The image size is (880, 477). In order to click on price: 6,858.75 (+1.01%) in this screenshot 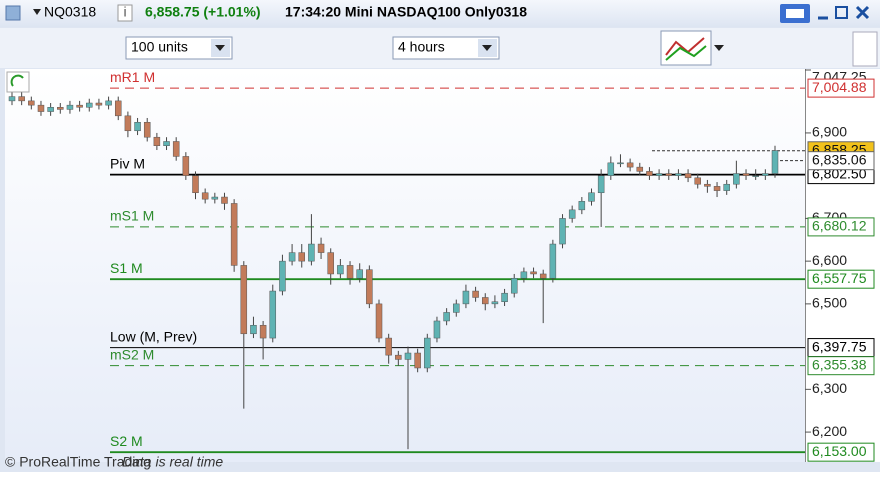, I will do `click(203, 12)`.